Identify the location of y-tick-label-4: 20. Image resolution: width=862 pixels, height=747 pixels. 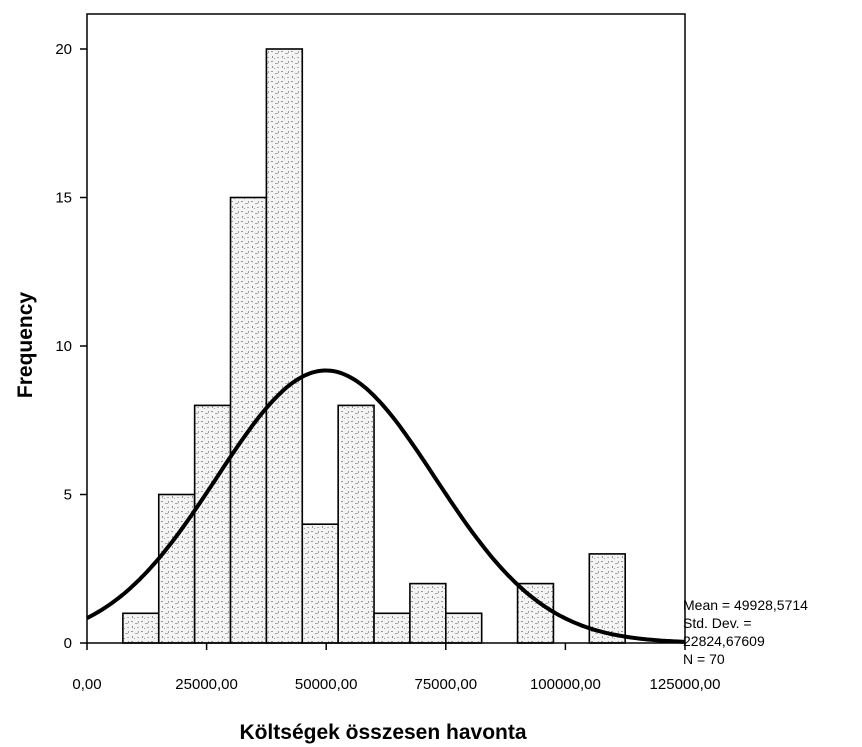
(63, 49).